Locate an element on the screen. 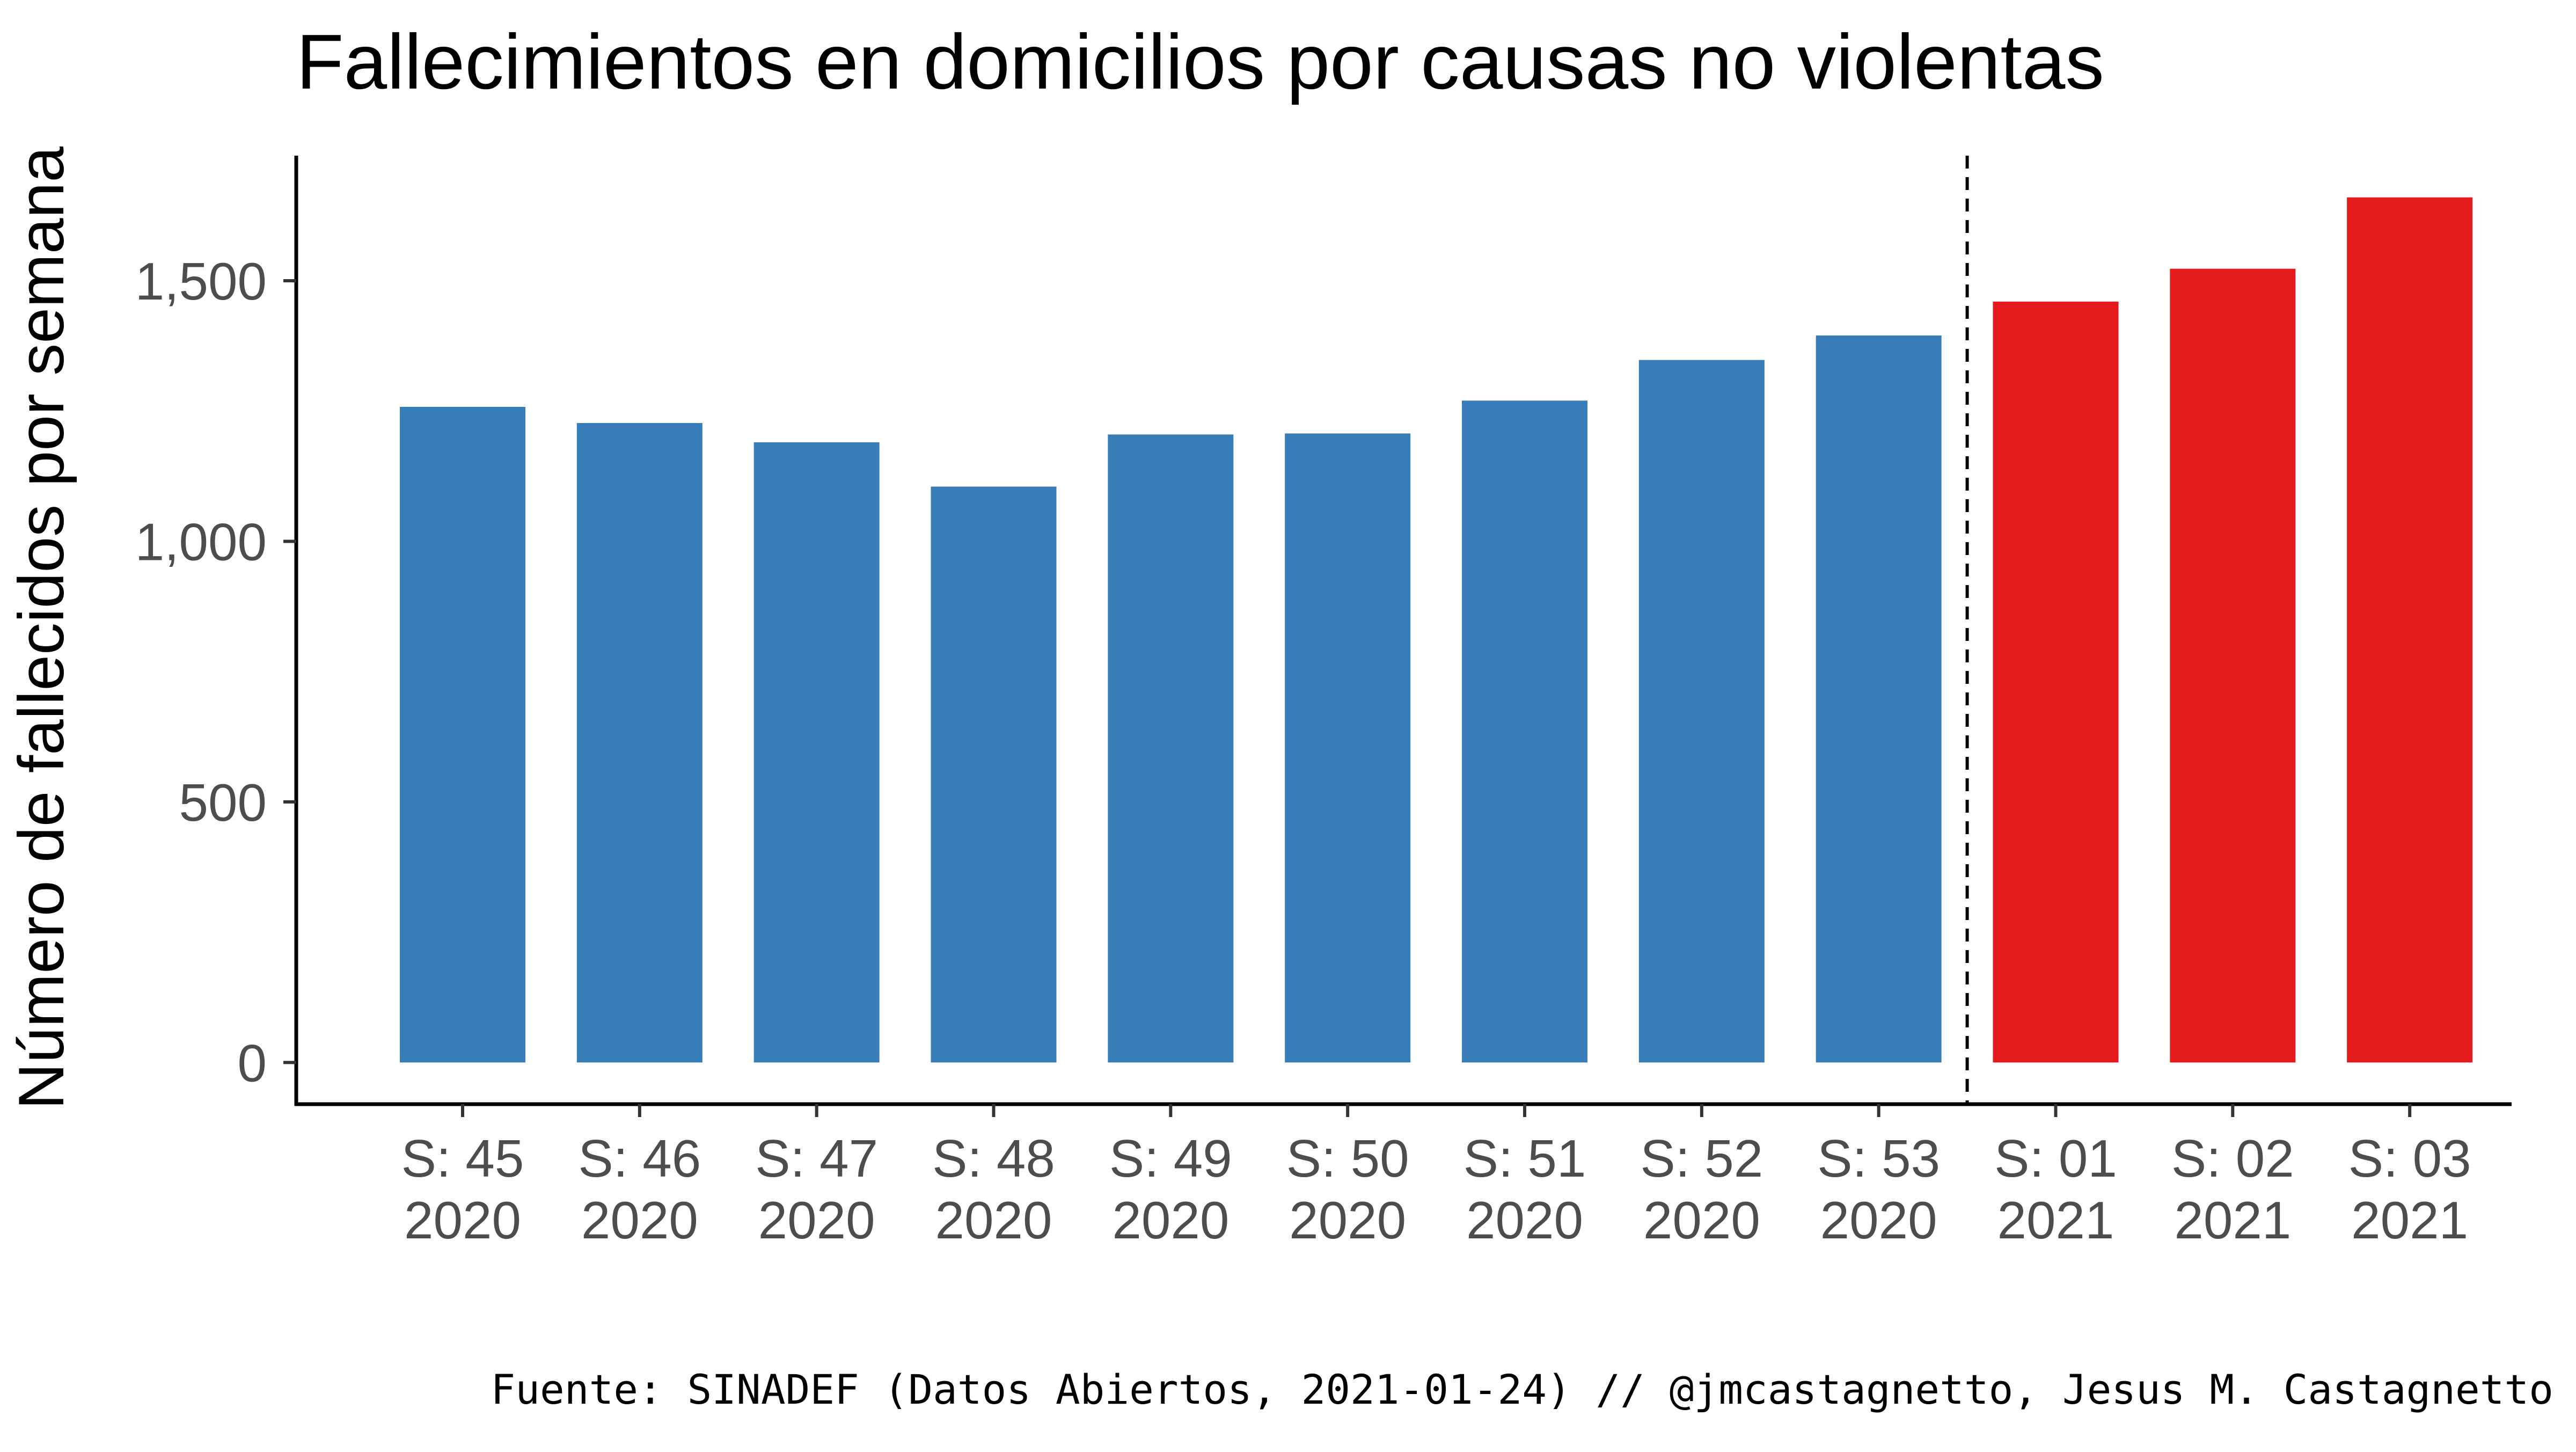 The width and height of the screenshot is (2576, 1452). x-tick-label-week: S: 02 is located at coordinates (2232, 1158).